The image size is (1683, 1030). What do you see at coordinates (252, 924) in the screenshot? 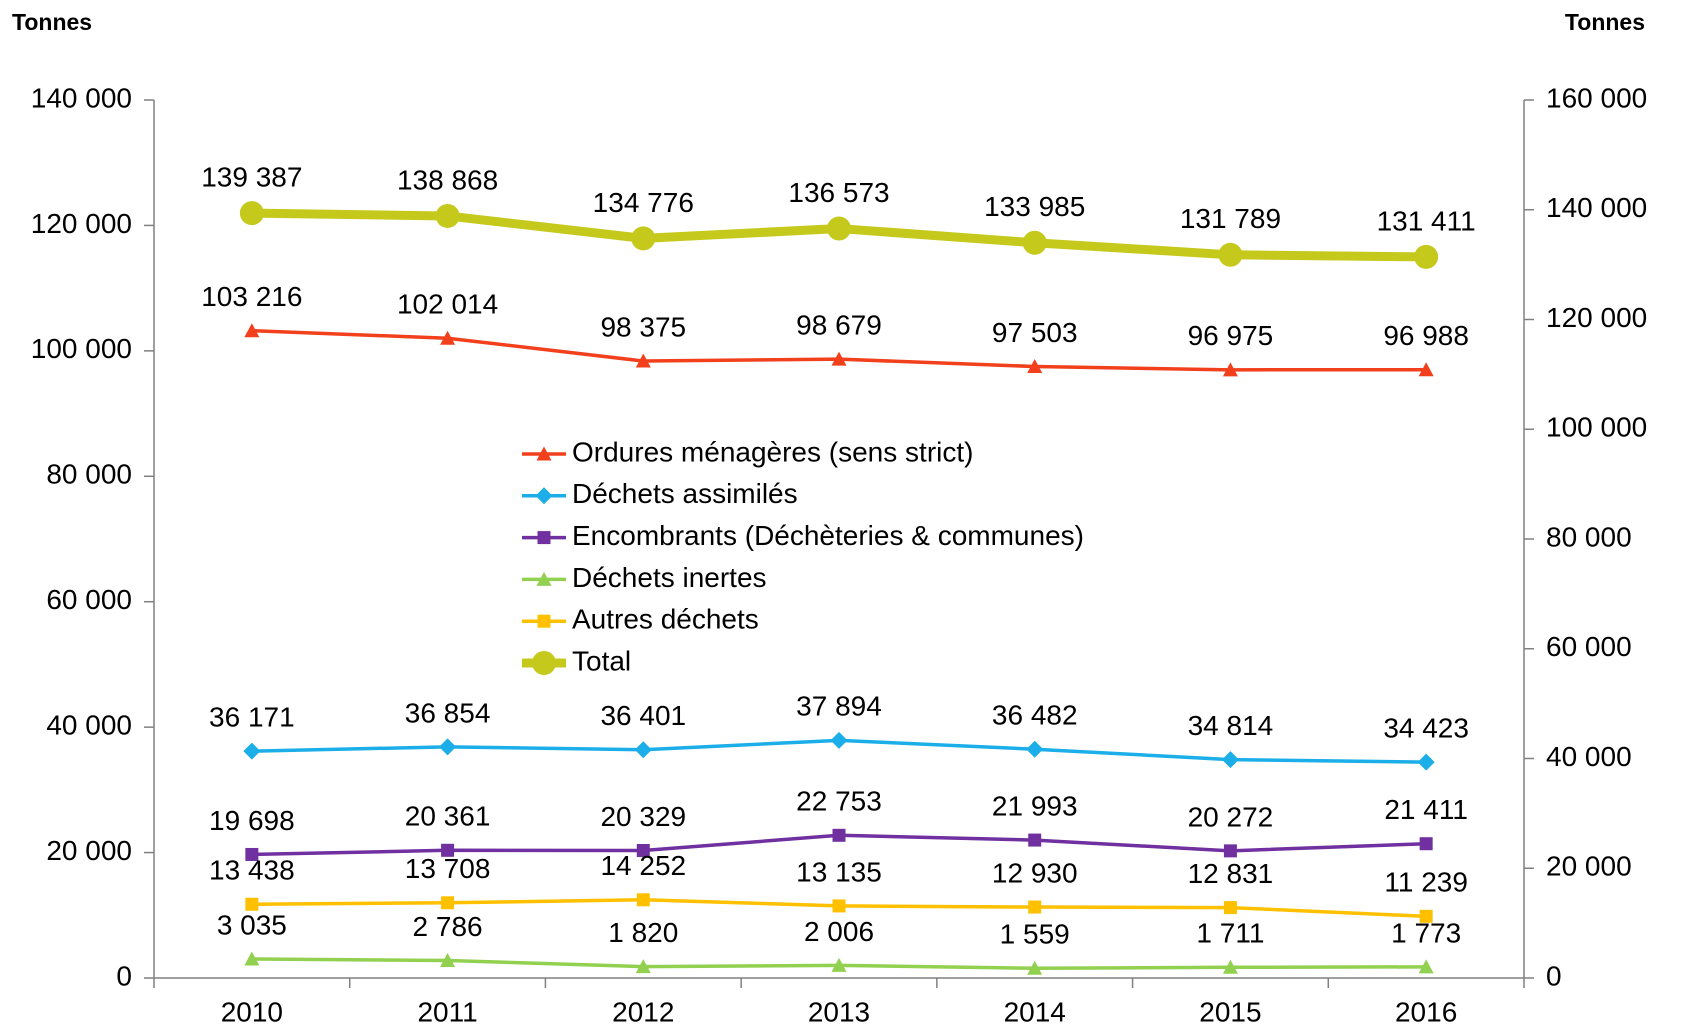
I see `data-label: 3 035` at bounding box center [252, 924].